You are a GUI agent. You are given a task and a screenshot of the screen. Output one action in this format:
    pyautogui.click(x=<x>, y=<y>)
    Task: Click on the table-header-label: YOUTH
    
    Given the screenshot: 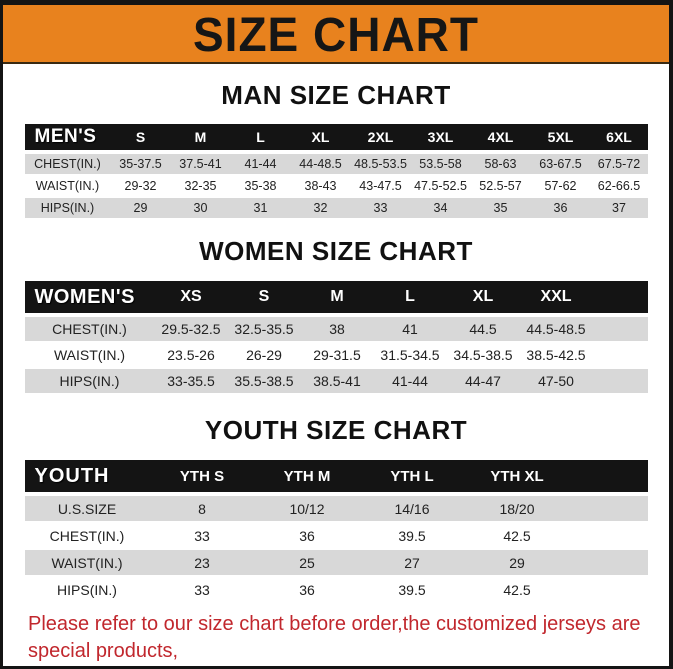 What is the action you would take?
    pyautogui.click(x=87, y=477)
    